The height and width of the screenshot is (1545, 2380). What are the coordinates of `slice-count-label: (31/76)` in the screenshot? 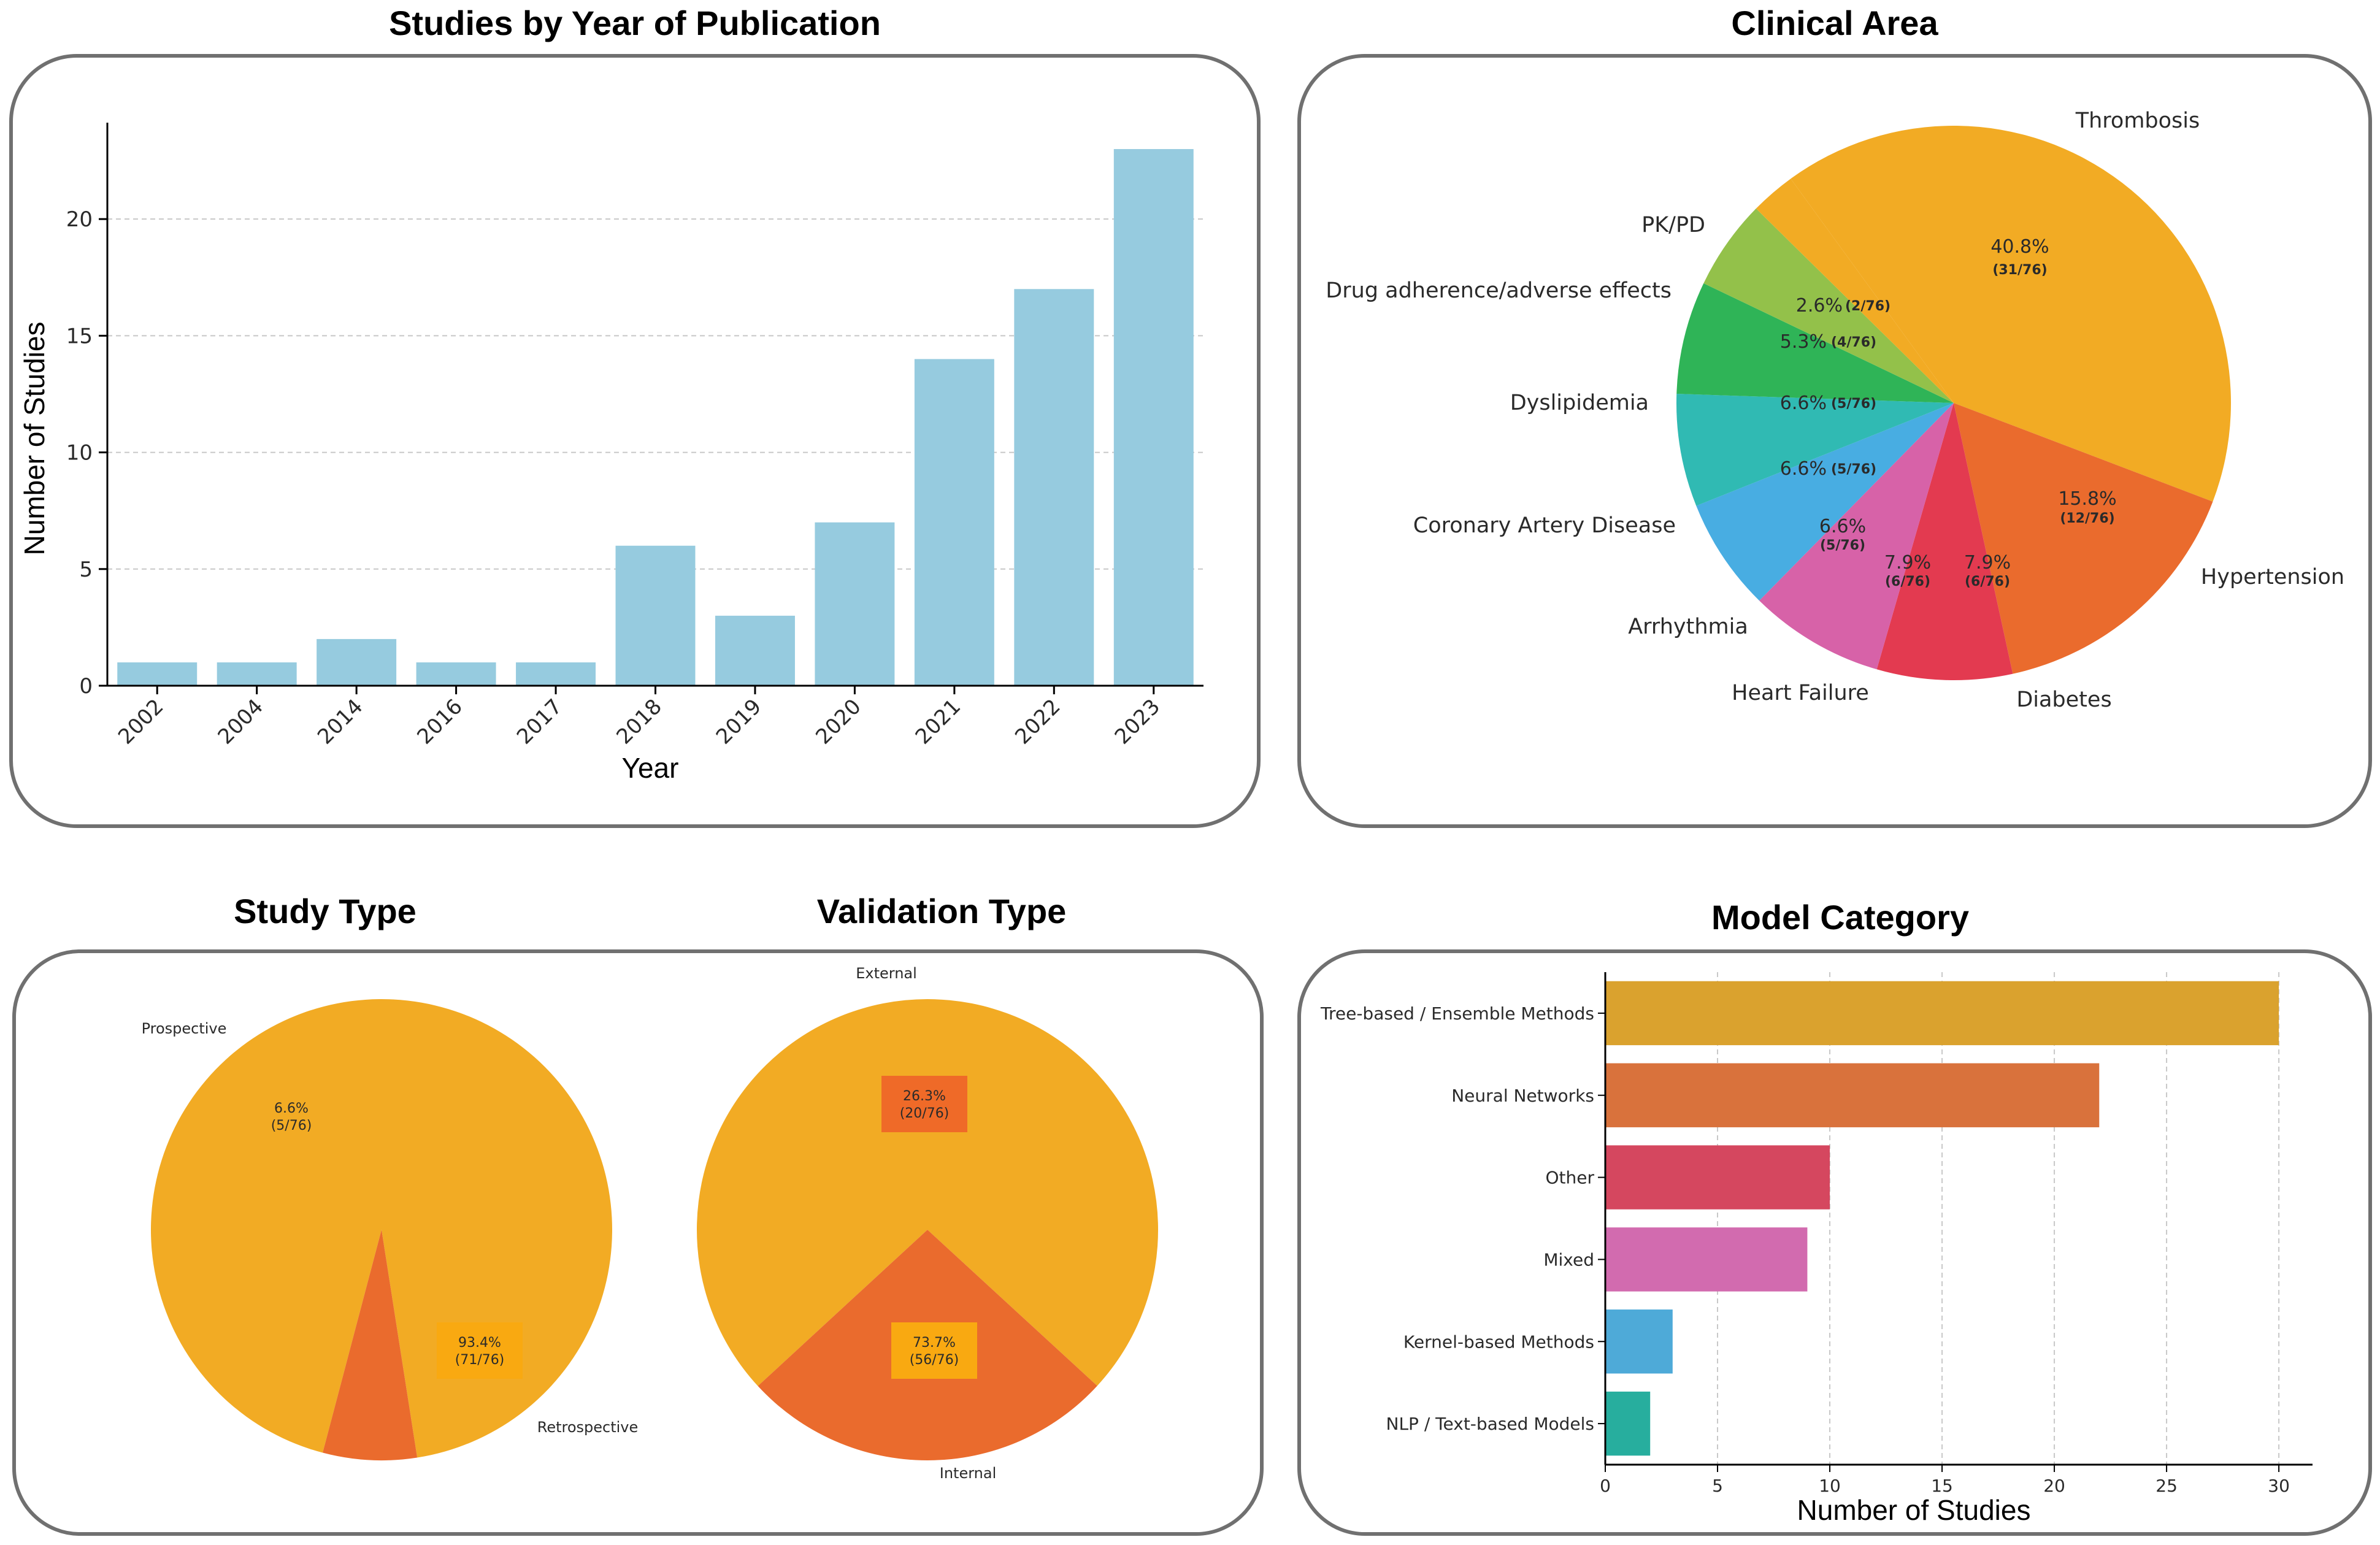 It's located at (2020, 270).